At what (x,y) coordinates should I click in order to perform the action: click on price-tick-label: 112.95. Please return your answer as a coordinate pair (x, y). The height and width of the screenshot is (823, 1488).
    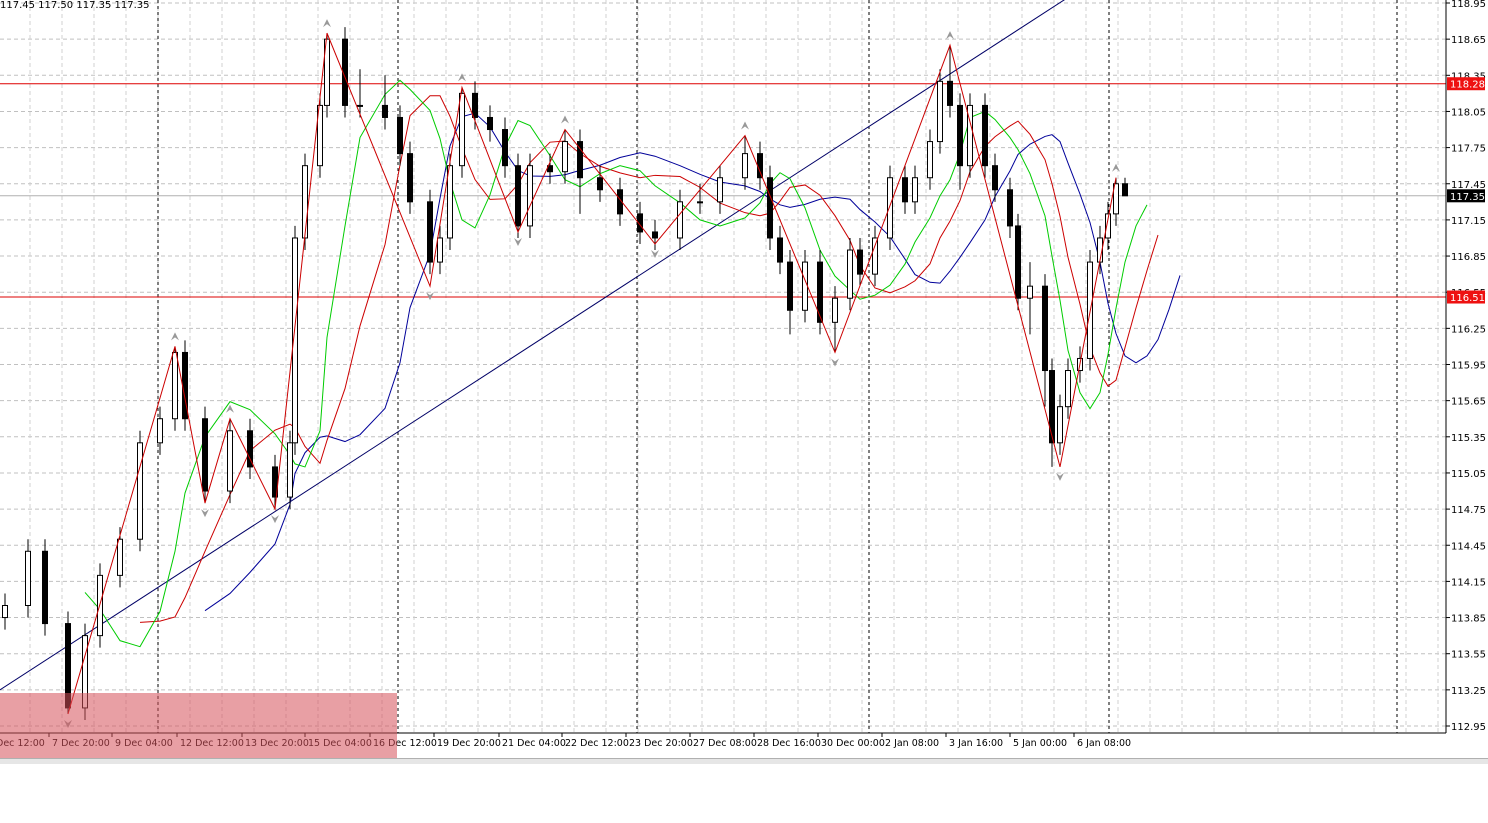
    Looking at the image, I should click on (1468, 727).